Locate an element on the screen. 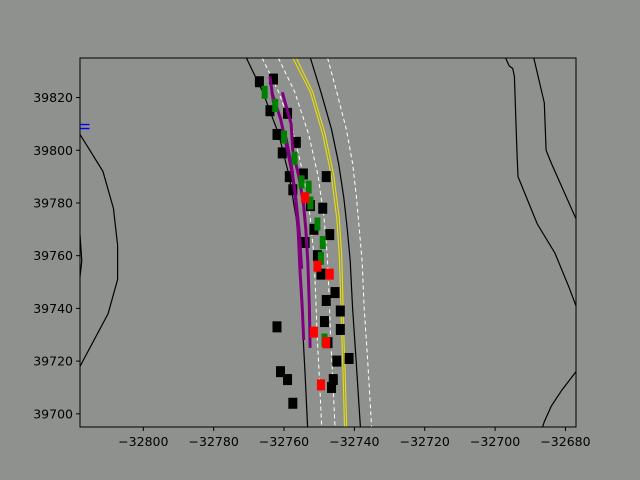 The height and width of the screenshot is (480, 640). x-tick-label: −32700 is located at coordinates (495, 441).